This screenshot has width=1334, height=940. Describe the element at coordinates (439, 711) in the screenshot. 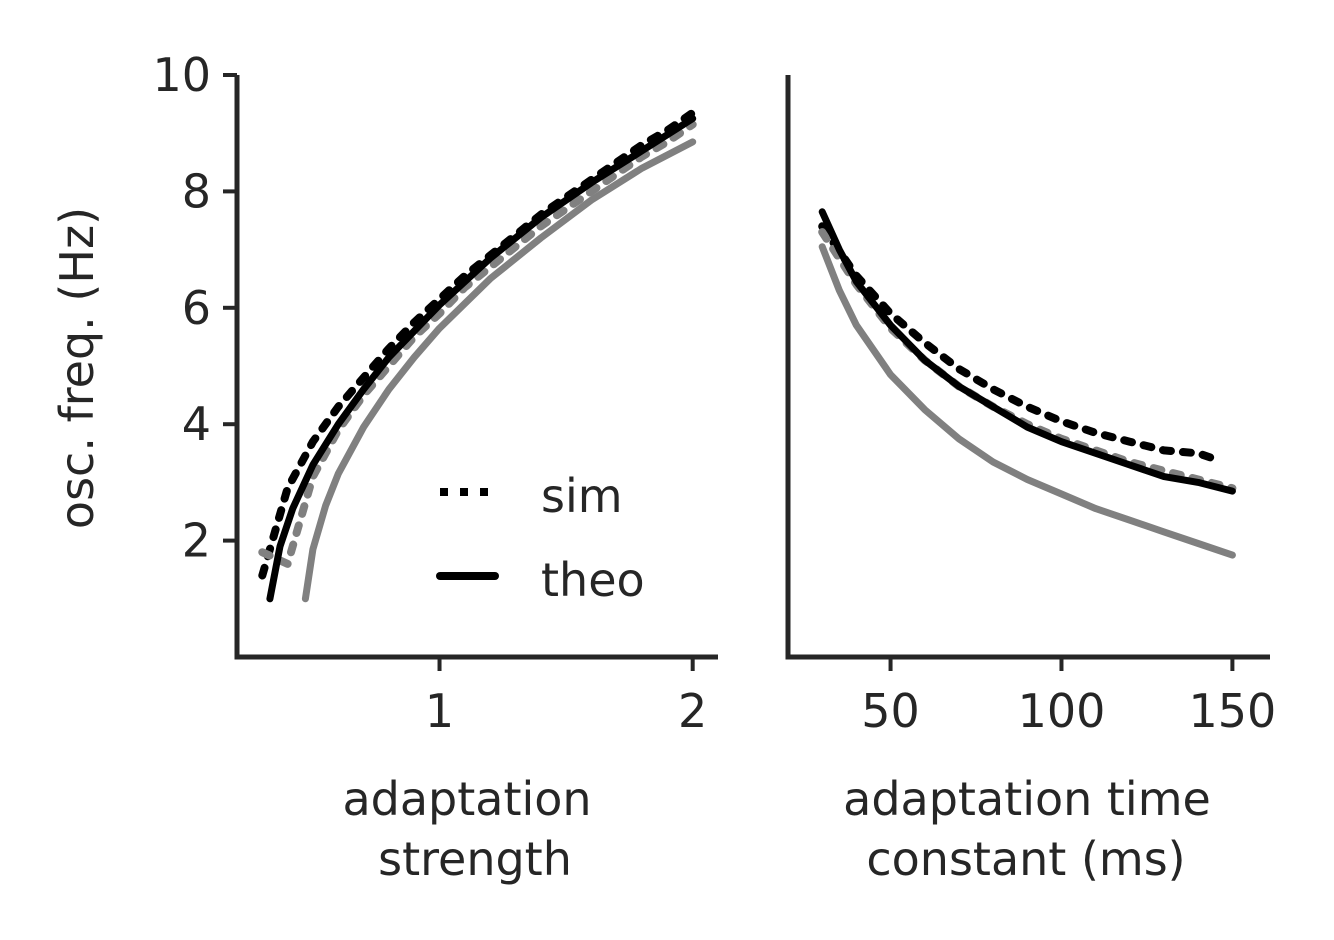

I see `left-x-tick-label-1: 1` at that location.